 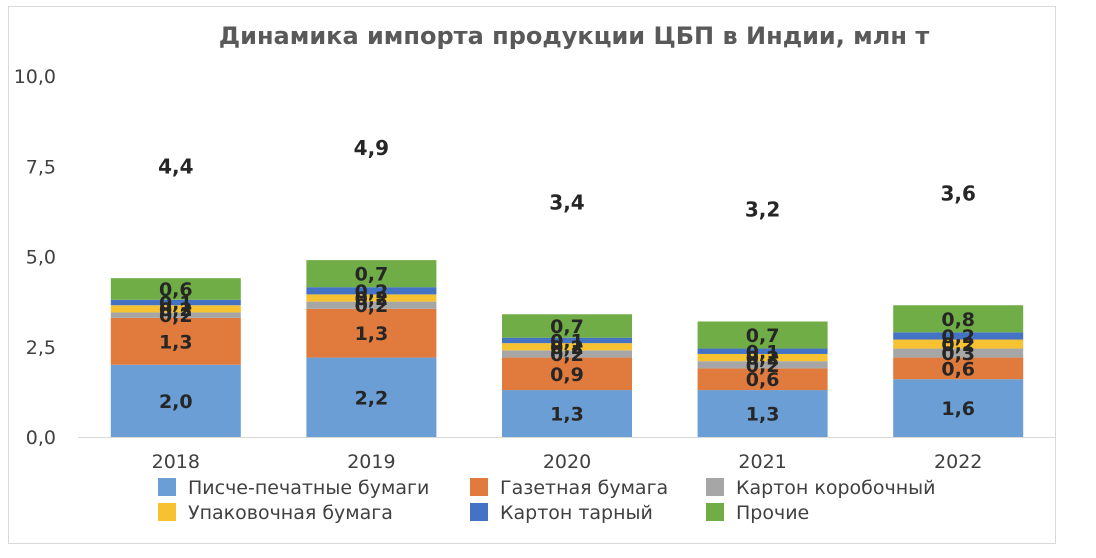 I want to click on x-tick-label: 2021, so click(x=762, y=462).